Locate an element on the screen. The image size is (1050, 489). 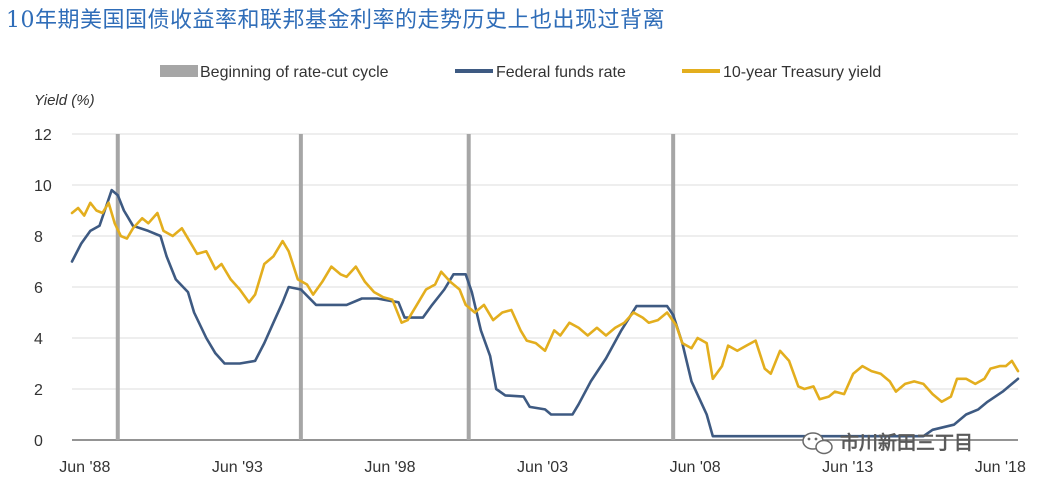
x-tick-label: Jun '88 is located at coordinates (84, 467).